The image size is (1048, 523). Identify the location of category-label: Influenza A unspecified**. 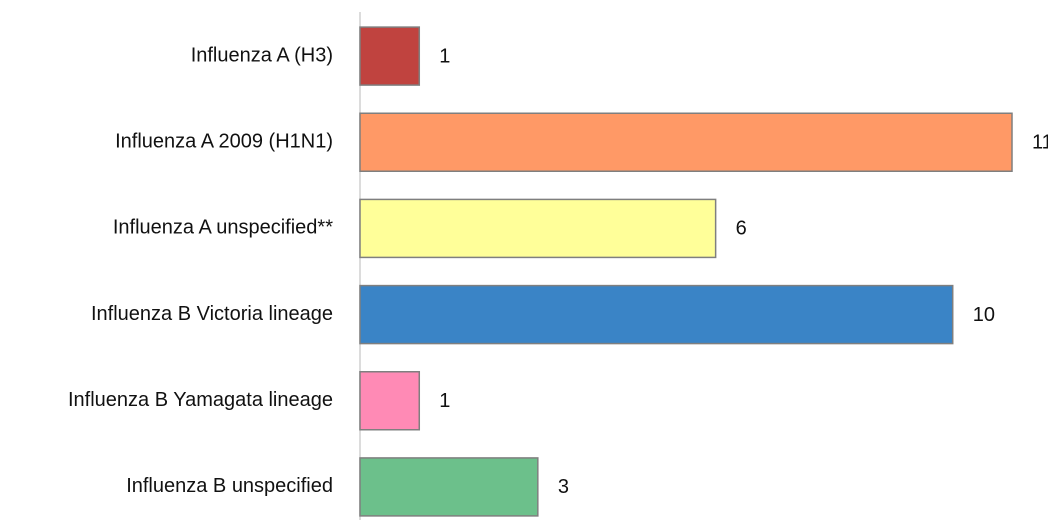
(223, 228).